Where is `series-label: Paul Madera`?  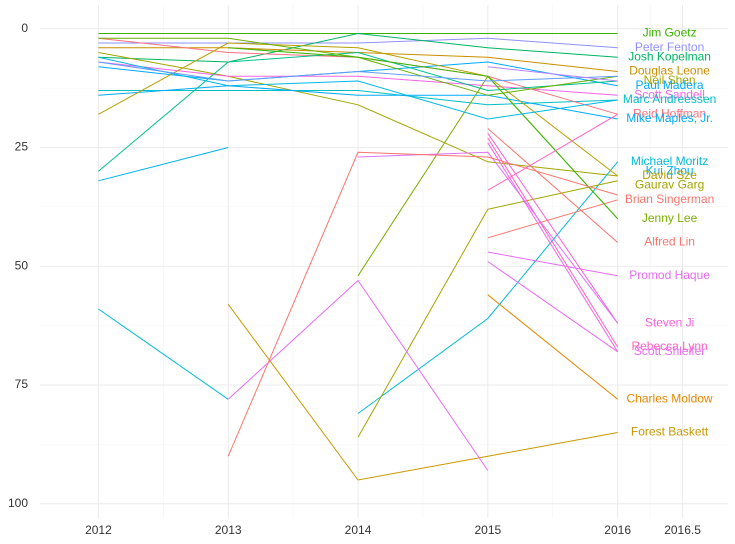
series-label: Paul Madera is located at coordinates (670, 85).